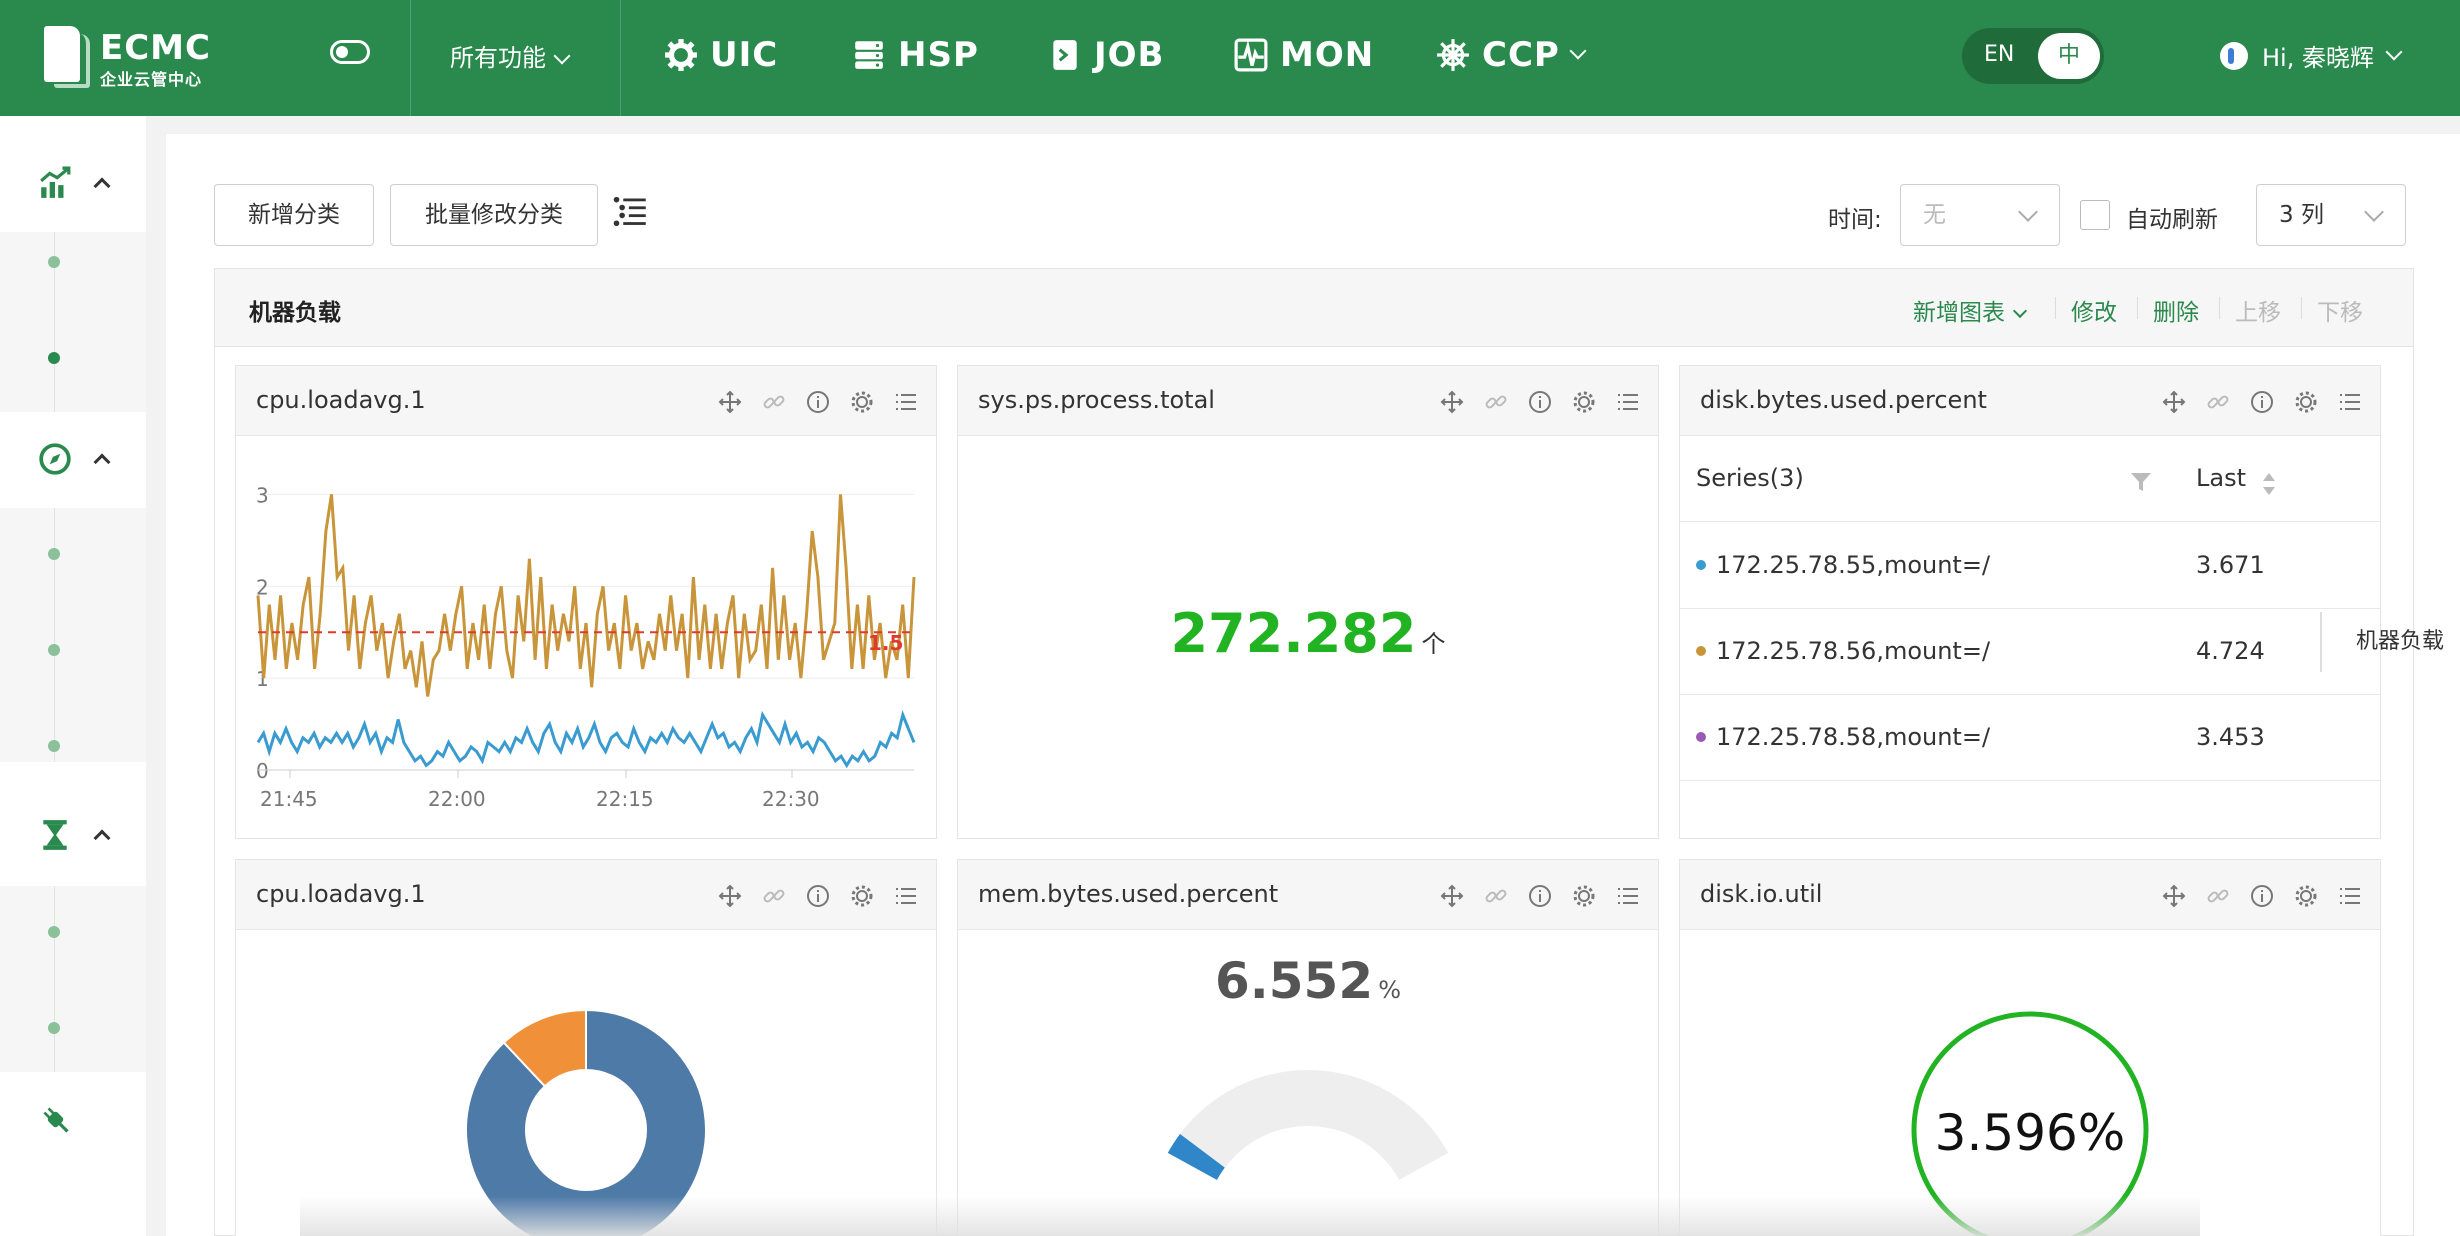  I want to click on card-title: cpu.loadavg.1, so click(341, 894).